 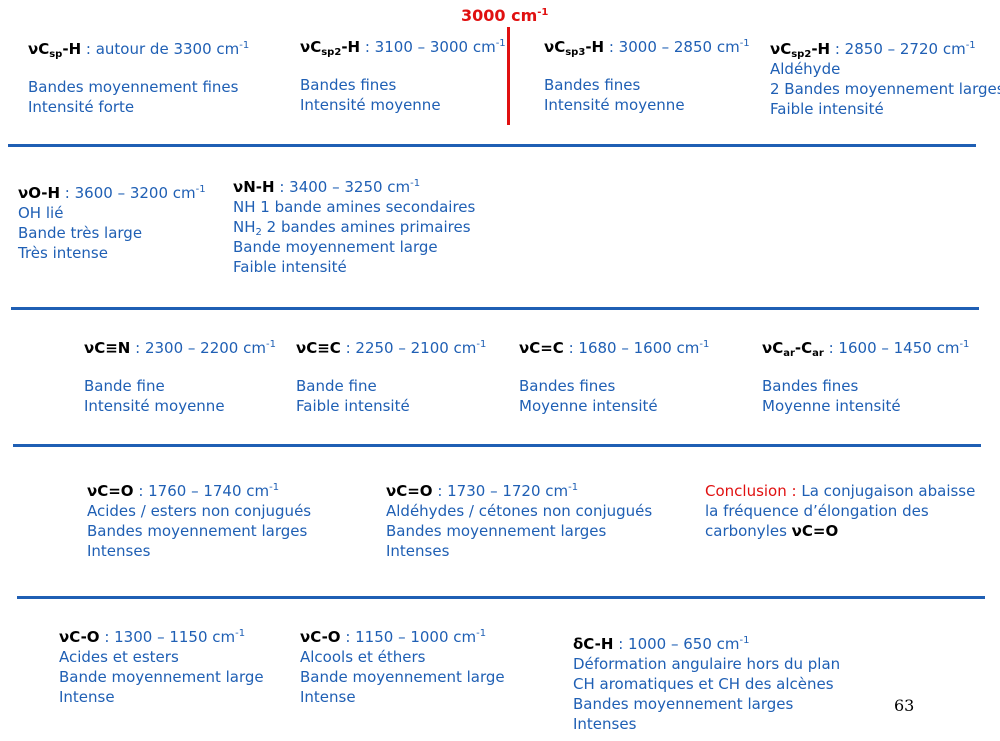 I want to click on page-number: 63, so click(x=904, y=705).